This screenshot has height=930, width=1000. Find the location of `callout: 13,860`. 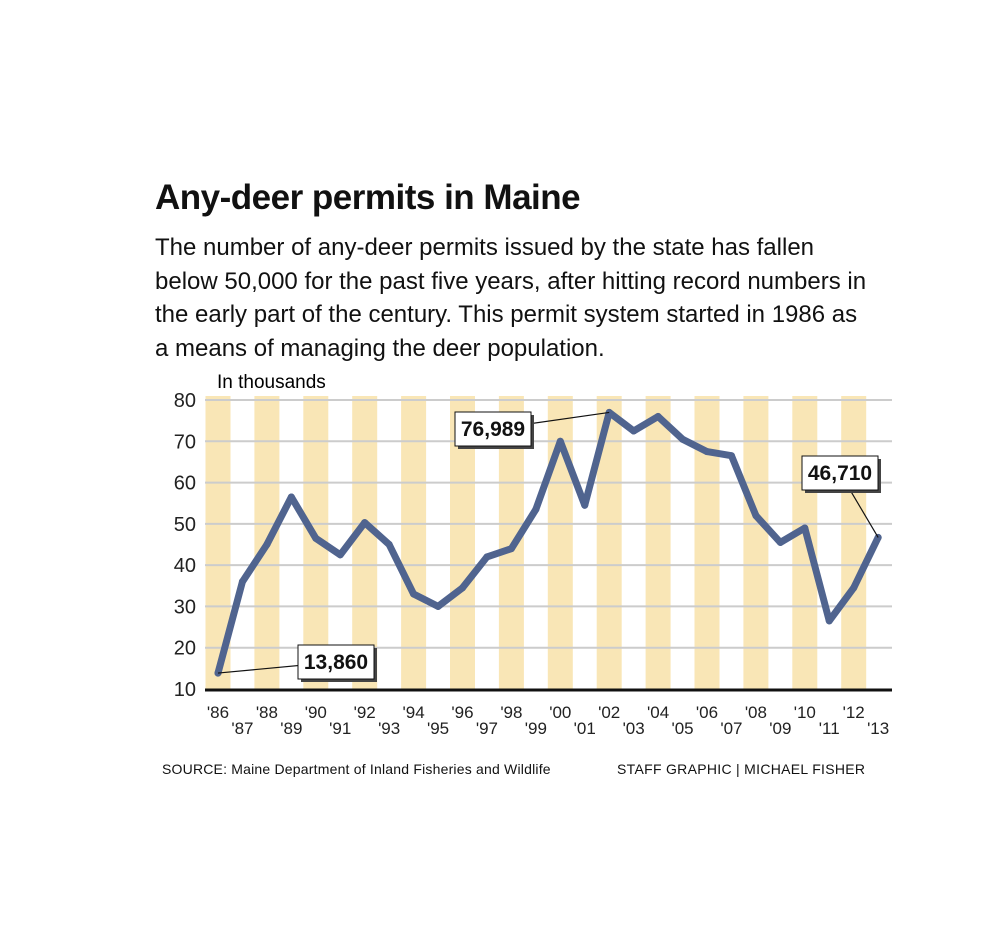

callout: 13,860 is located at coordinates (297, 663).